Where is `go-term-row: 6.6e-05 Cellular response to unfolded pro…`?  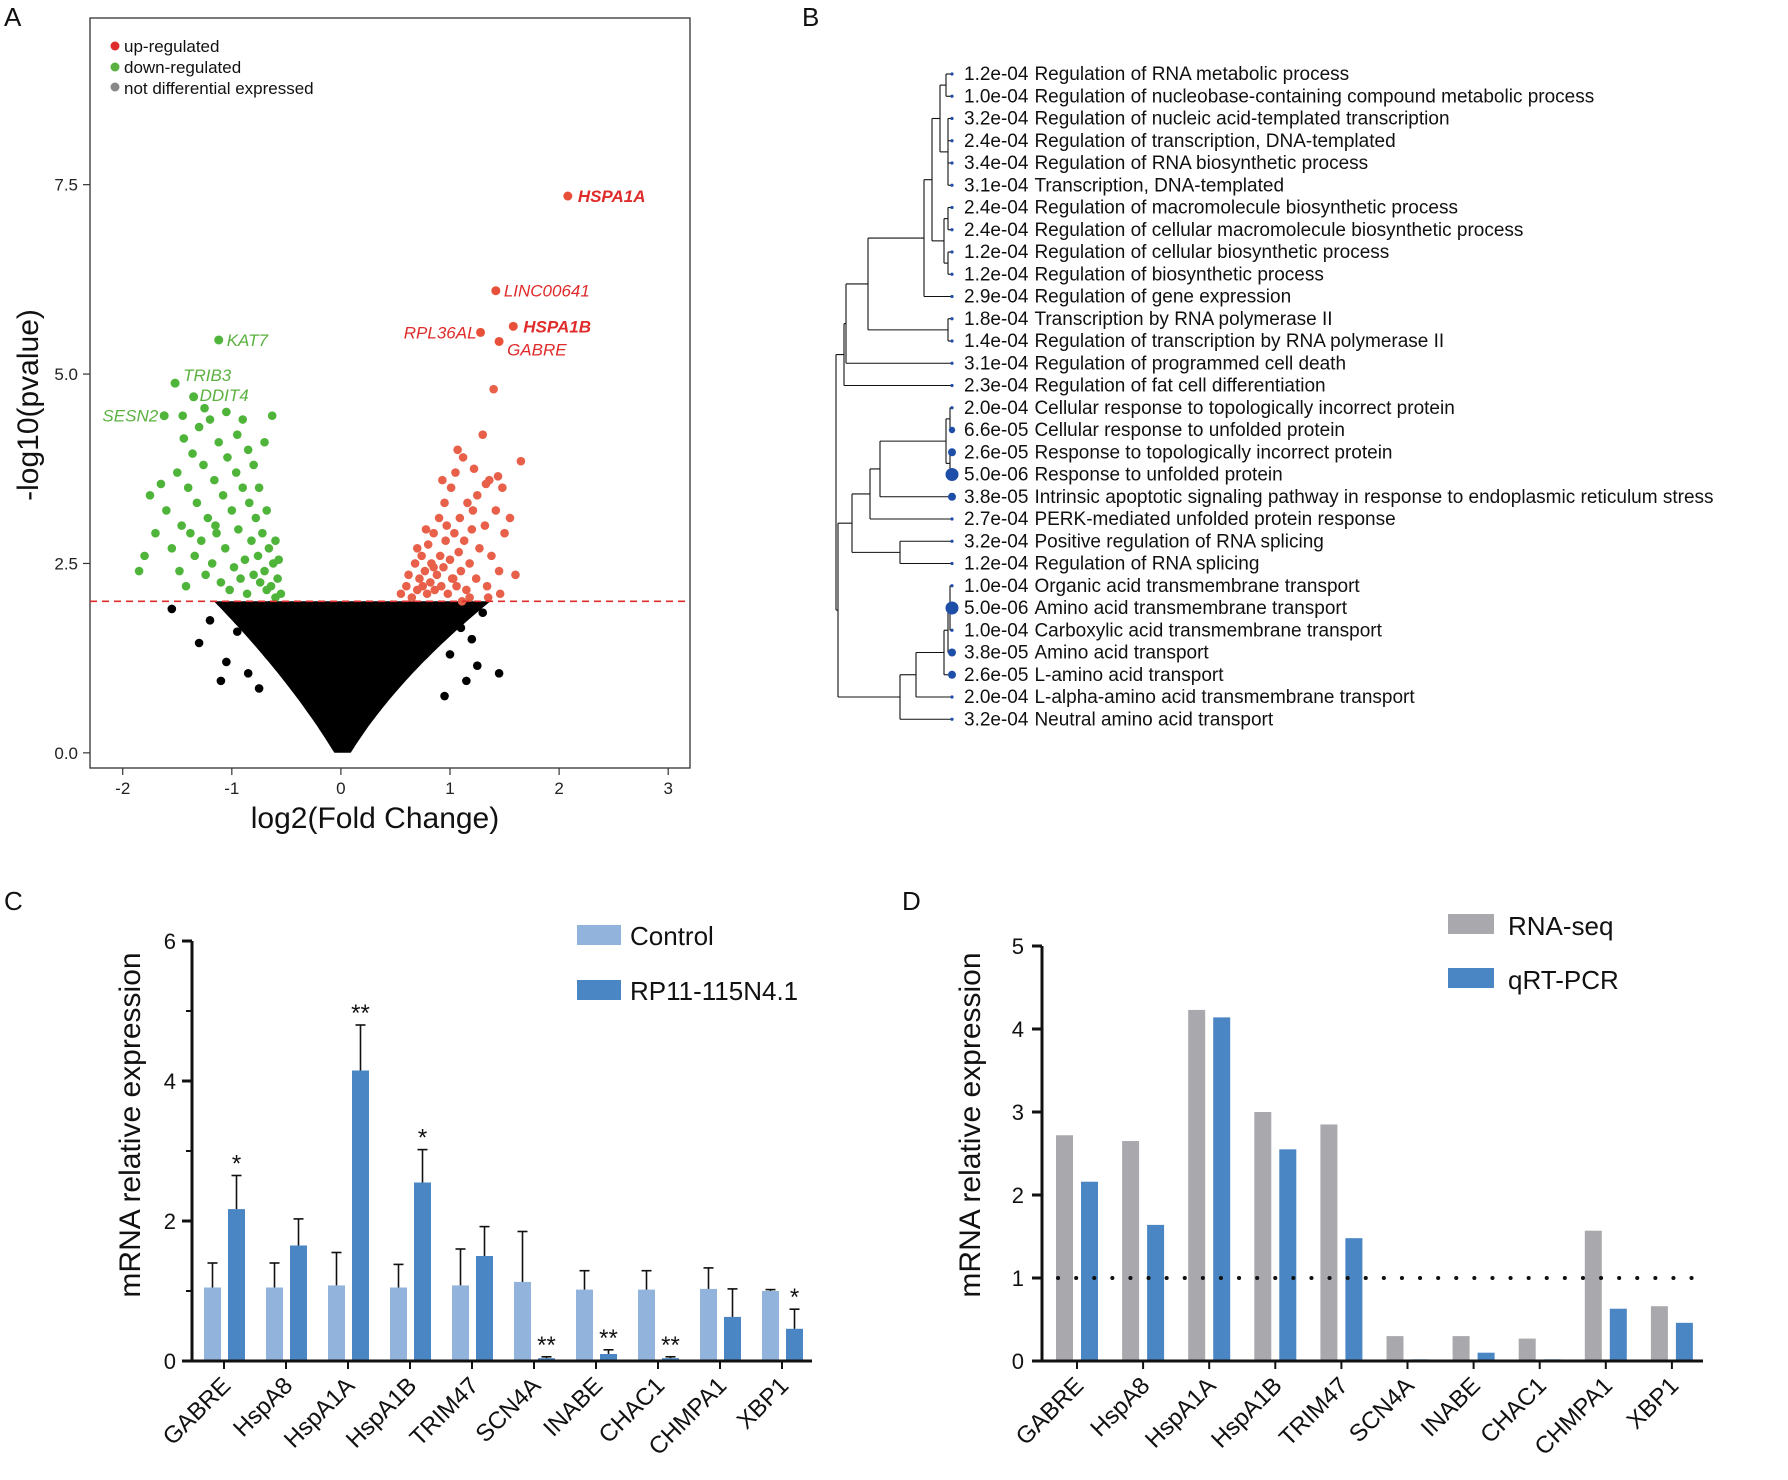
go-term-row: 6.6e-05 Cellular response to unfolded pro… is located at coordinates (1154, 430).